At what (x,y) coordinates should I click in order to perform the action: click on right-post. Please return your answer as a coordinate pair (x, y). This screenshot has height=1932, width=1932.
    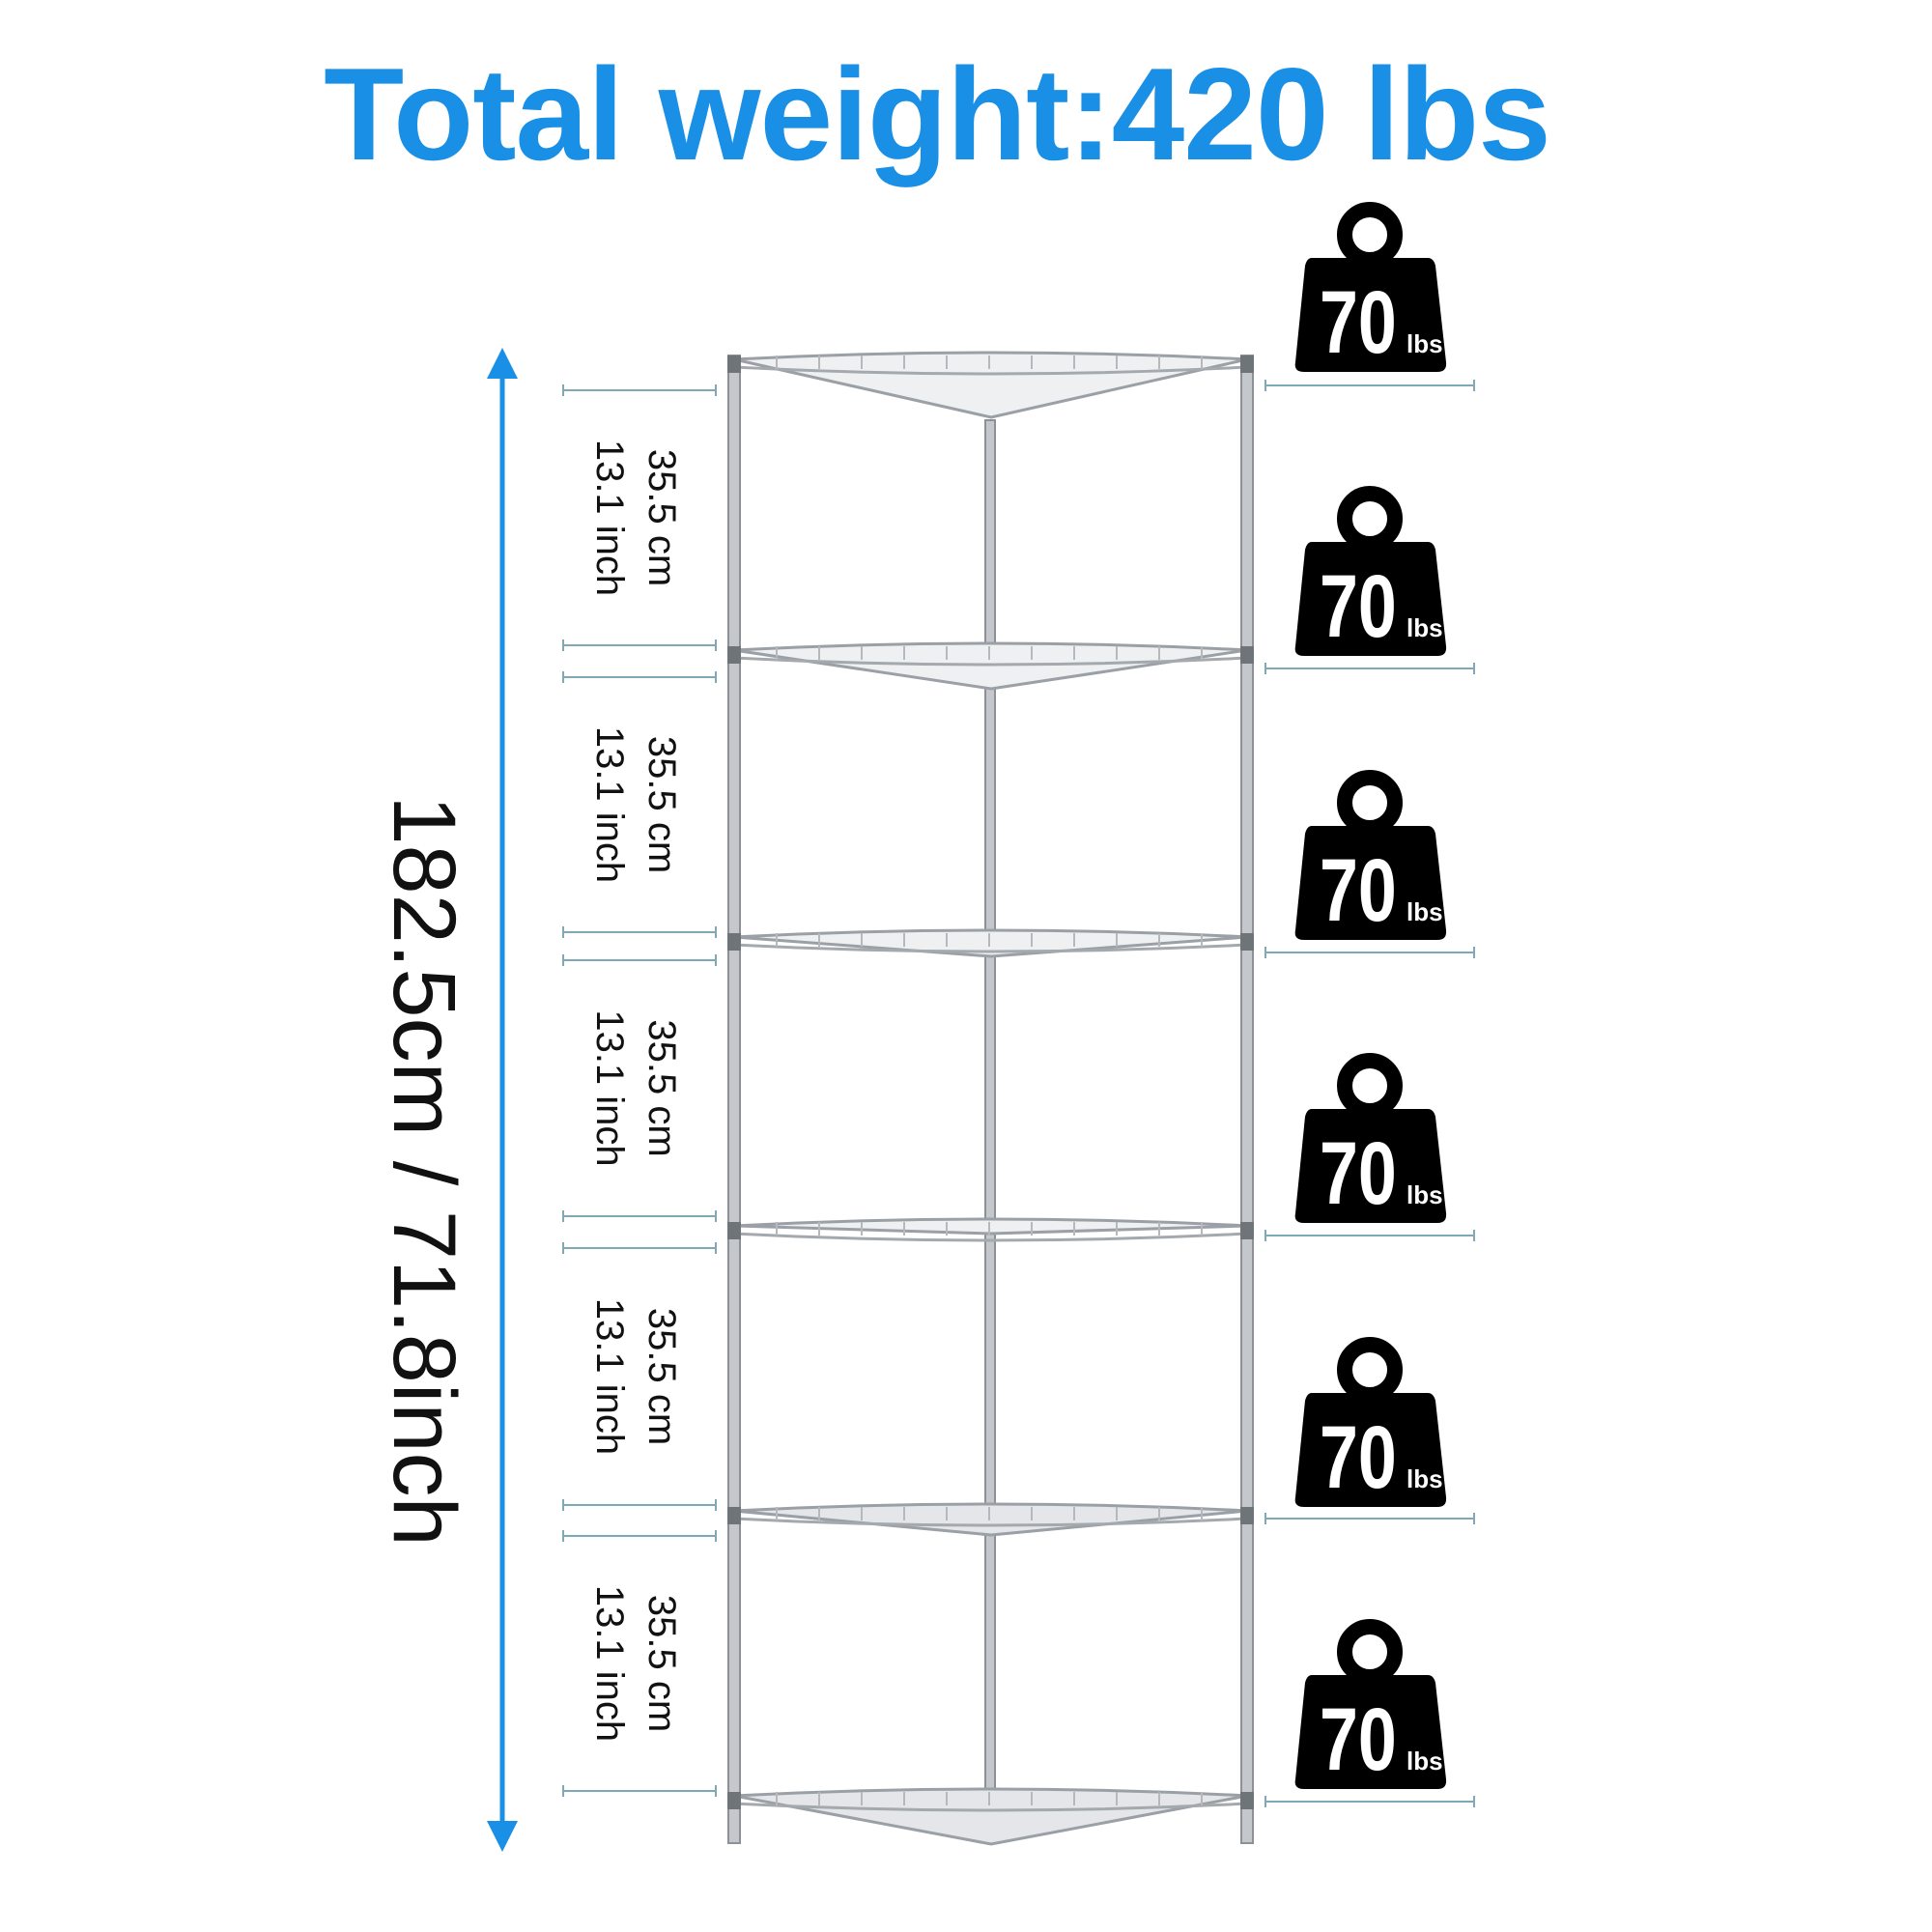
    Looking at the image, I should click on (1247, 1099).